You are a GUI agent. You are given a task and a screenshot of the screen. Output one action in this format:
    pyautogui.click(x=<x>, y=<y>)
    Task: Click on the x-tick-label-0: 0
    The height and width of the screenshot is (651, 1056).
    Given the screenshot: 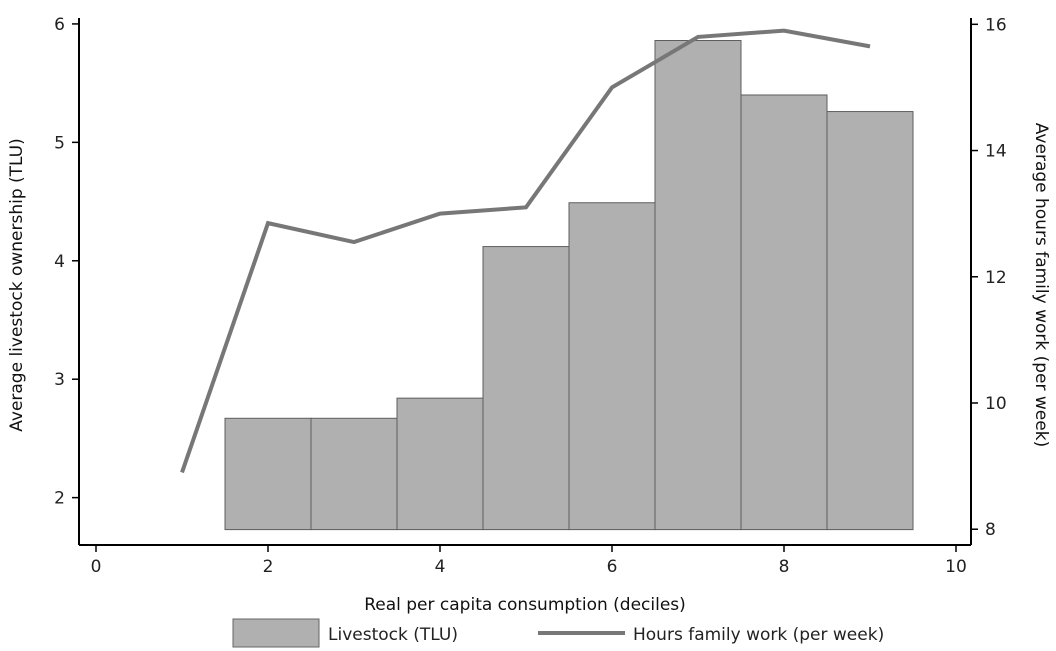 What is the action you would take?
    pyautogui.click(x=96, y=567)
    